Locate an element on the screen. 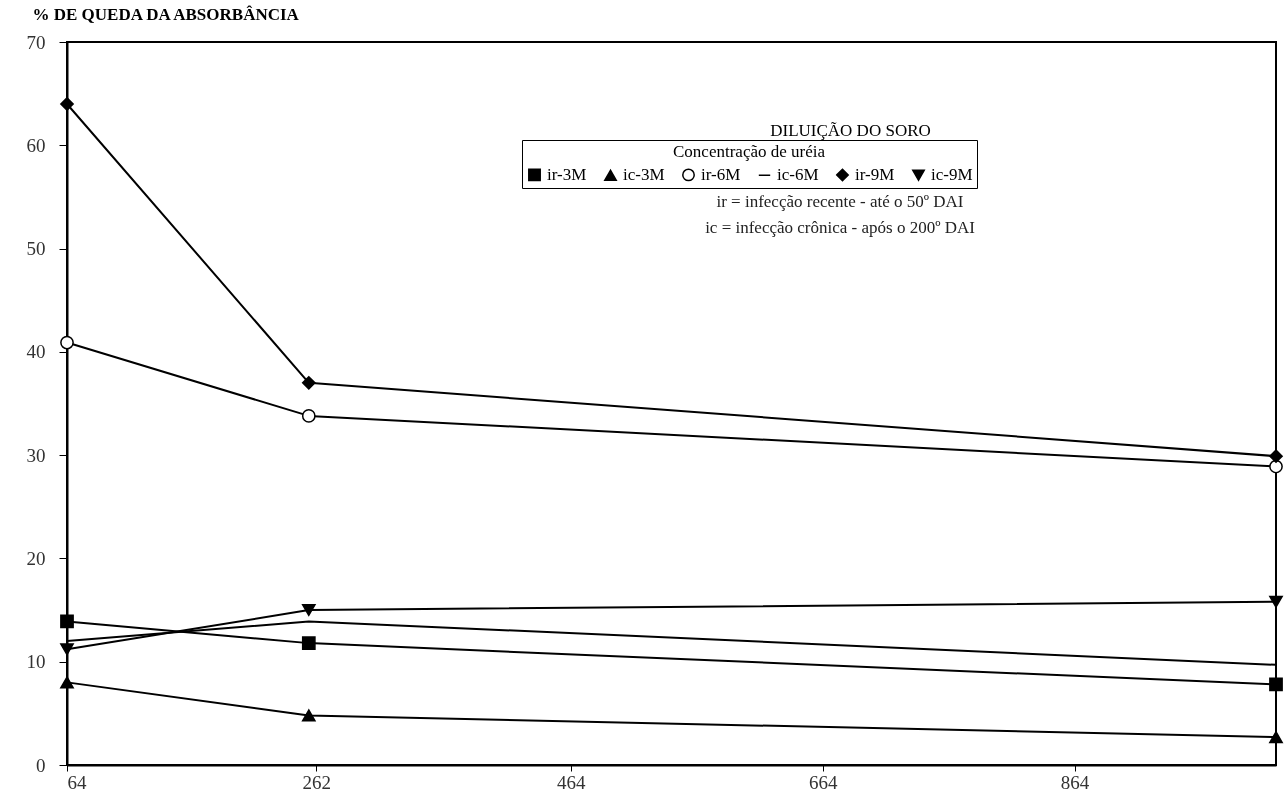  x-tick-label: 864 is located at coordinates (1075, 782).